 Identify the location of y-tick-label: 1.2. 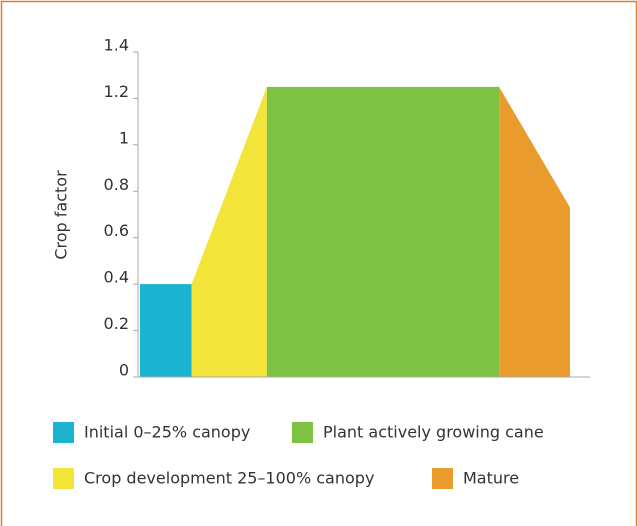
(116, 91).